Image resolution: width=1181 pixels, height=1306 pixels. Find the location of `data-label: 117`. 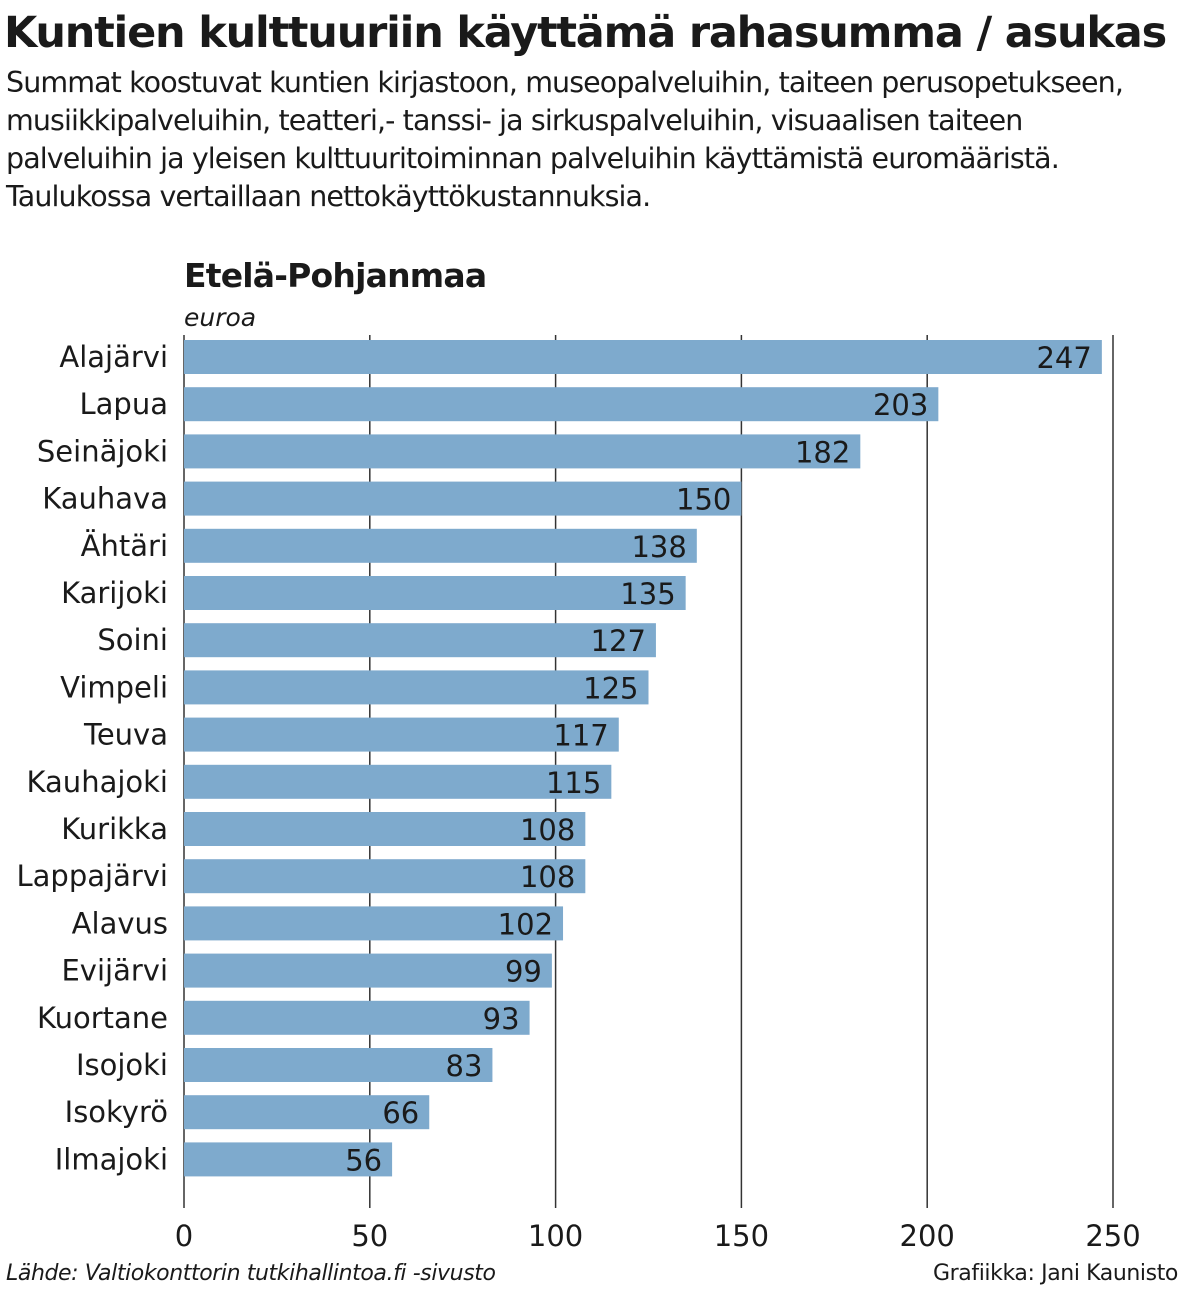

data-label: 117 is located at coordinates (580, 736).